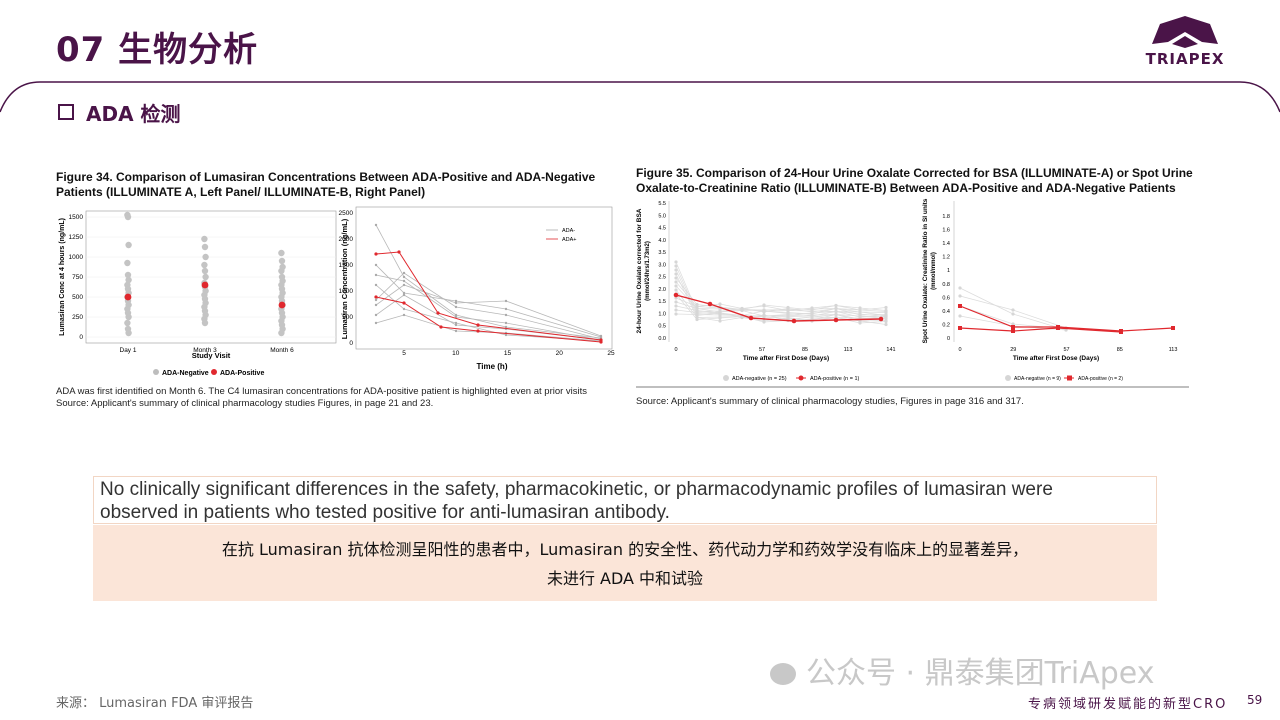  Describe the element at coordinates (948, 339) in the screenshot. I see `f35r-ytick-0: 0` at that location.